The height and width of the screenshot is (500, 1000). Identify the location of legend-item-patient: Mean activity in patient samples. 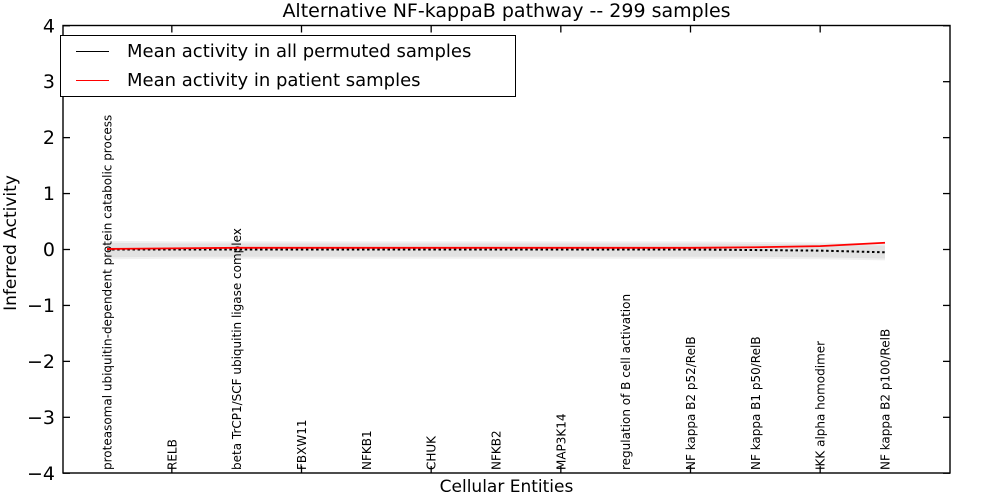
(288, 80).